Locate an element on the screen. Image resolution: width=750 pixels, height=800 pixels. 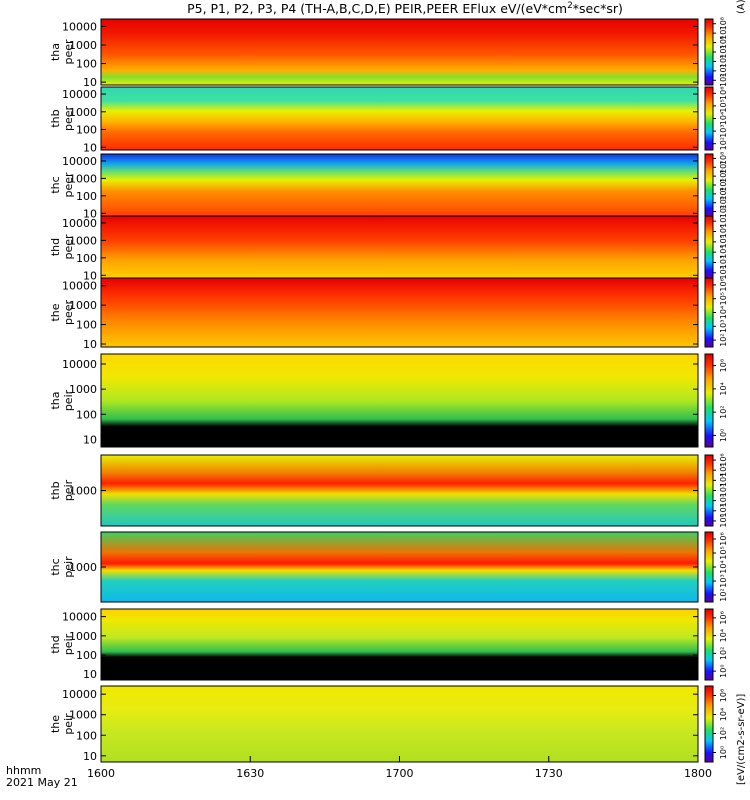
panel-sublabel-tha-peir: peir is located at coordinates (68, 400).